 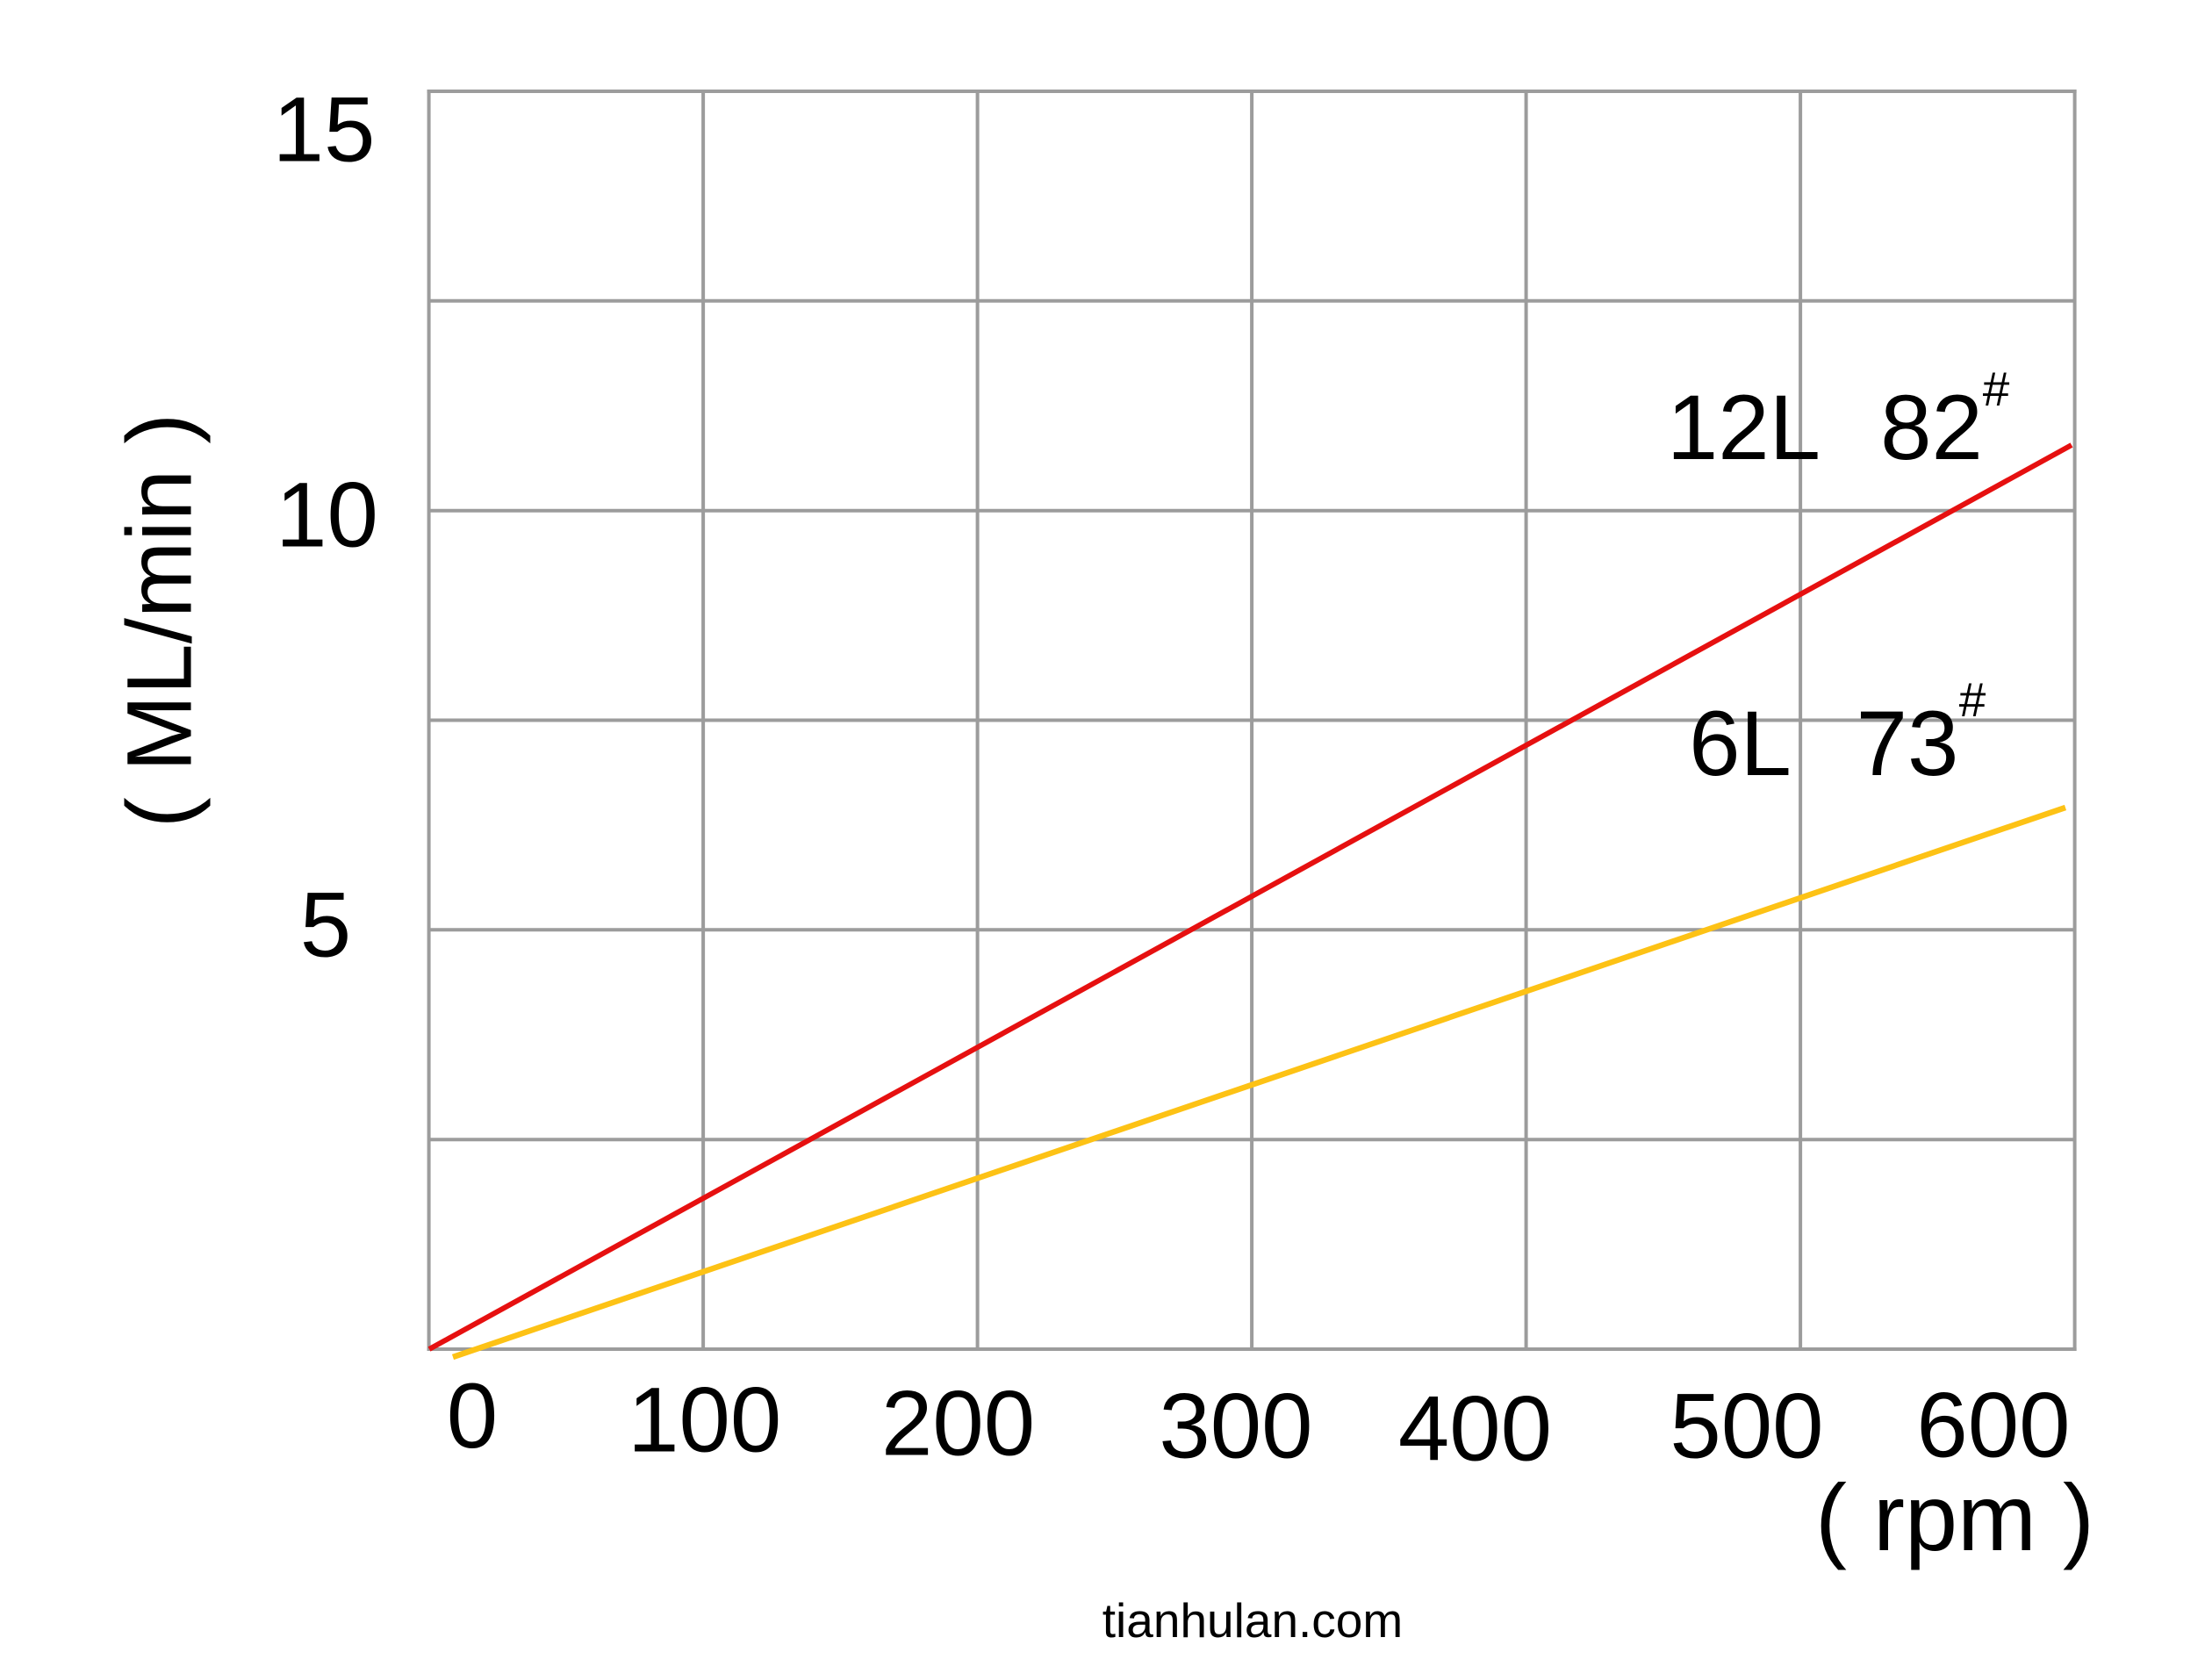 What do you see at coordinates (161, 621) in the screenshot?
I see `svg-text: ( ML/min )` at bounding box center [161, 621].